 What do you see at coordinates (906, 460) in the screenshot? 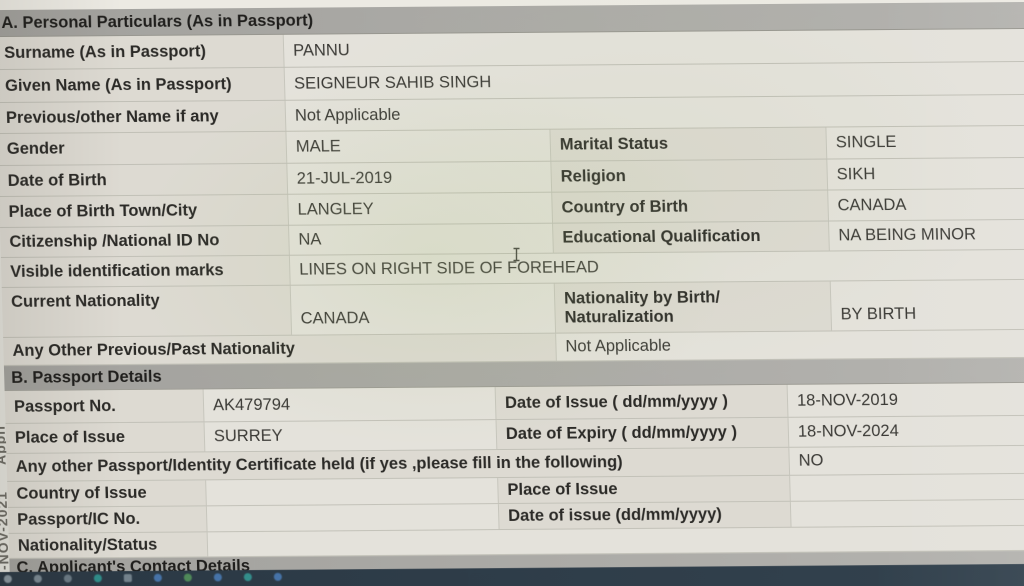
I see `field-value: NO` at bounding box center [906, 460].